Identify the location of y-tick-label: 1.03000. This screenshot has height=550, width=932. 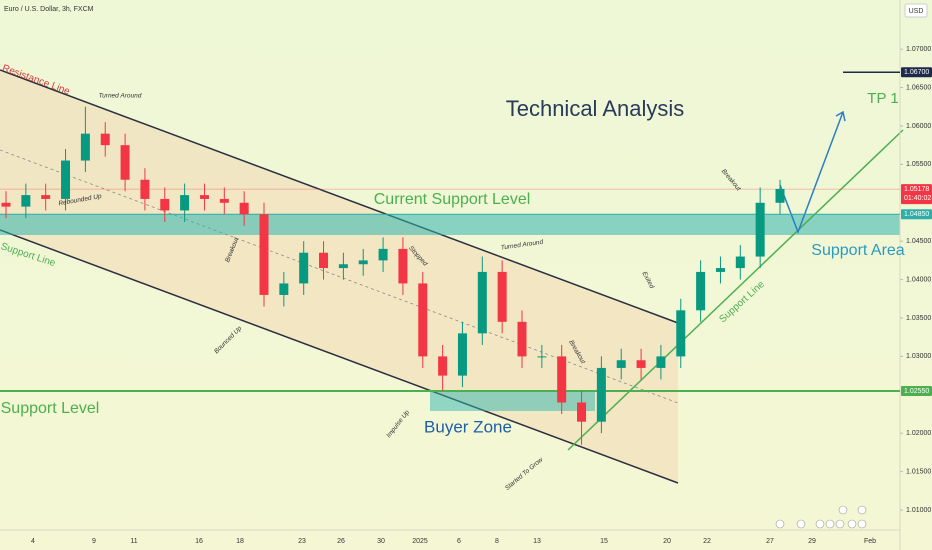
(918, 356).